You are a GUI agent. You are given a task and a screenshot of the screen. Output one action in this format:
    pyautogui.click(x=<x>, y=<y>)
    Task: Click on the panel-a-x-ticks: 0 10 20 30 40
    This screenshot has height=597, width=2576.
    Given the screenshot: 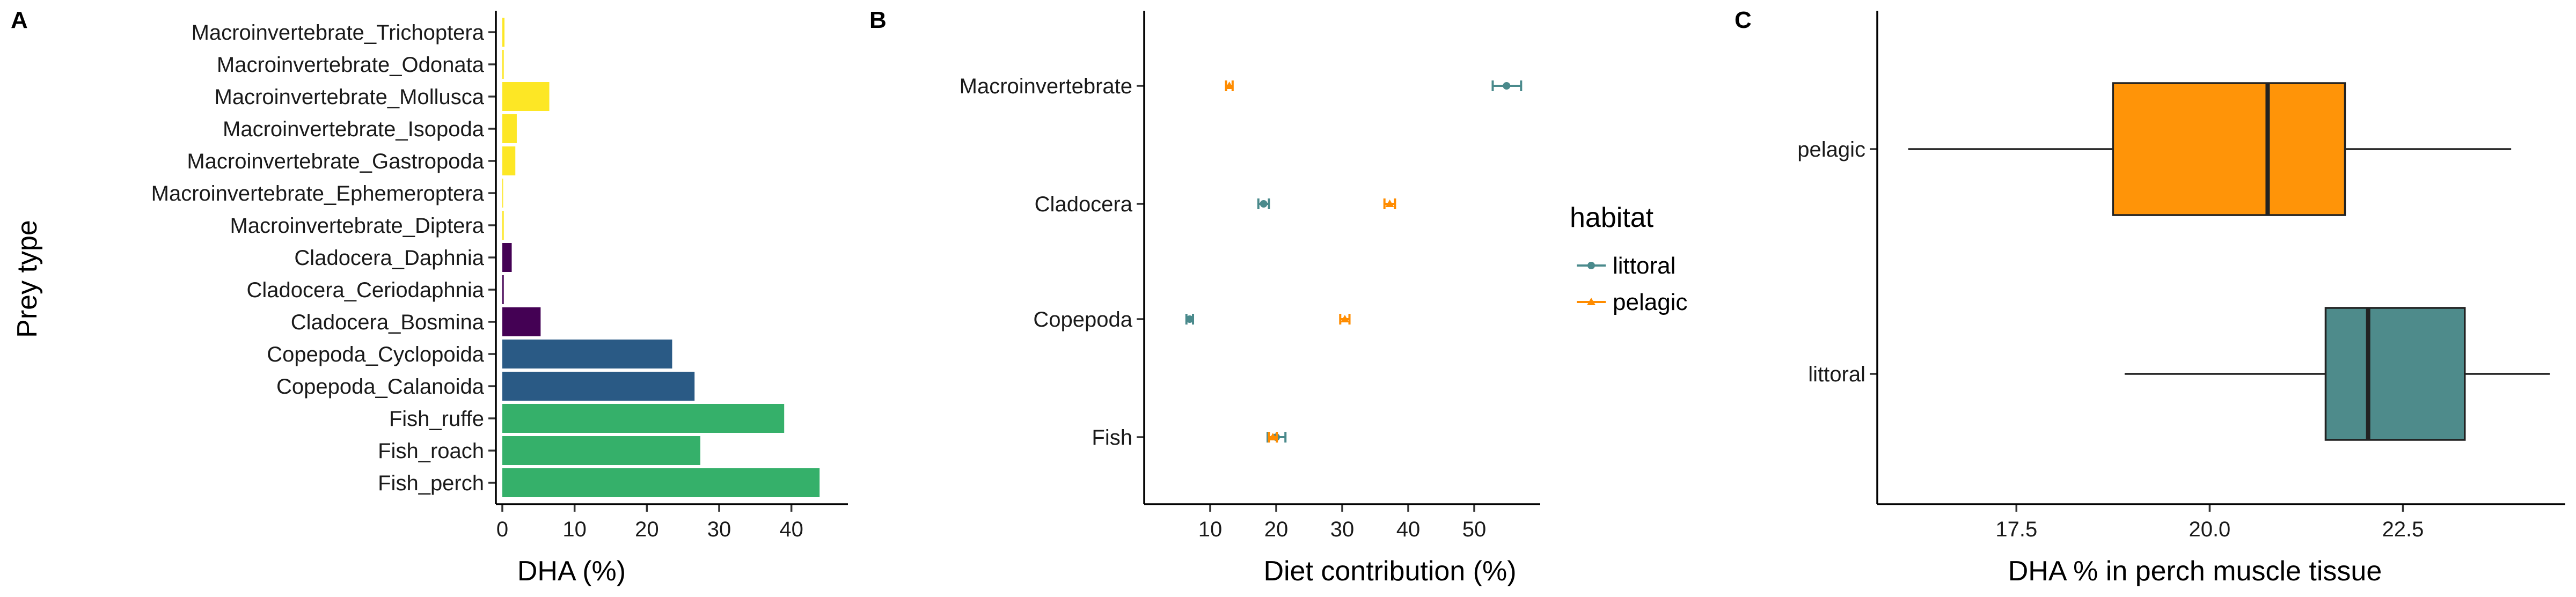 What is the action you would take?
    pyautogui.click(x=649, y=522)
    